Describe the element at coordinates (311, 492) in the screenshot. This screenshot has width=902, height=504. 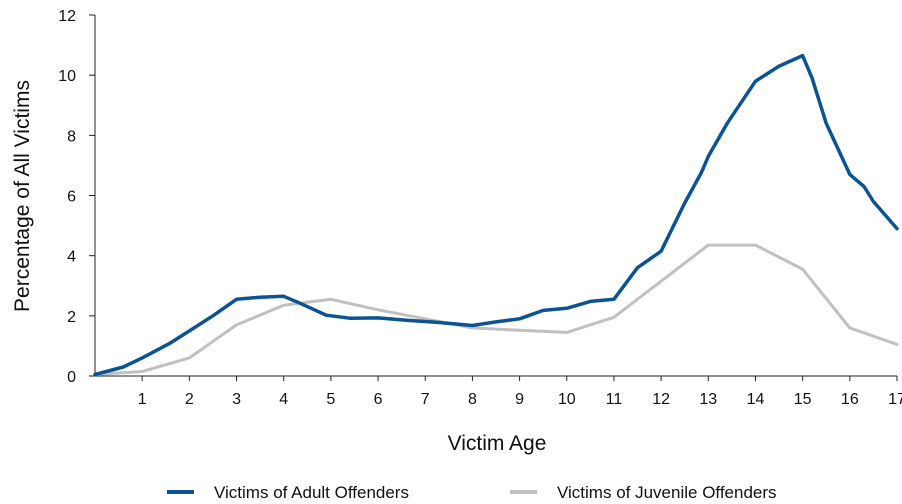
I see `legend-label-adult: Victims of Adult Offenders` at that location.